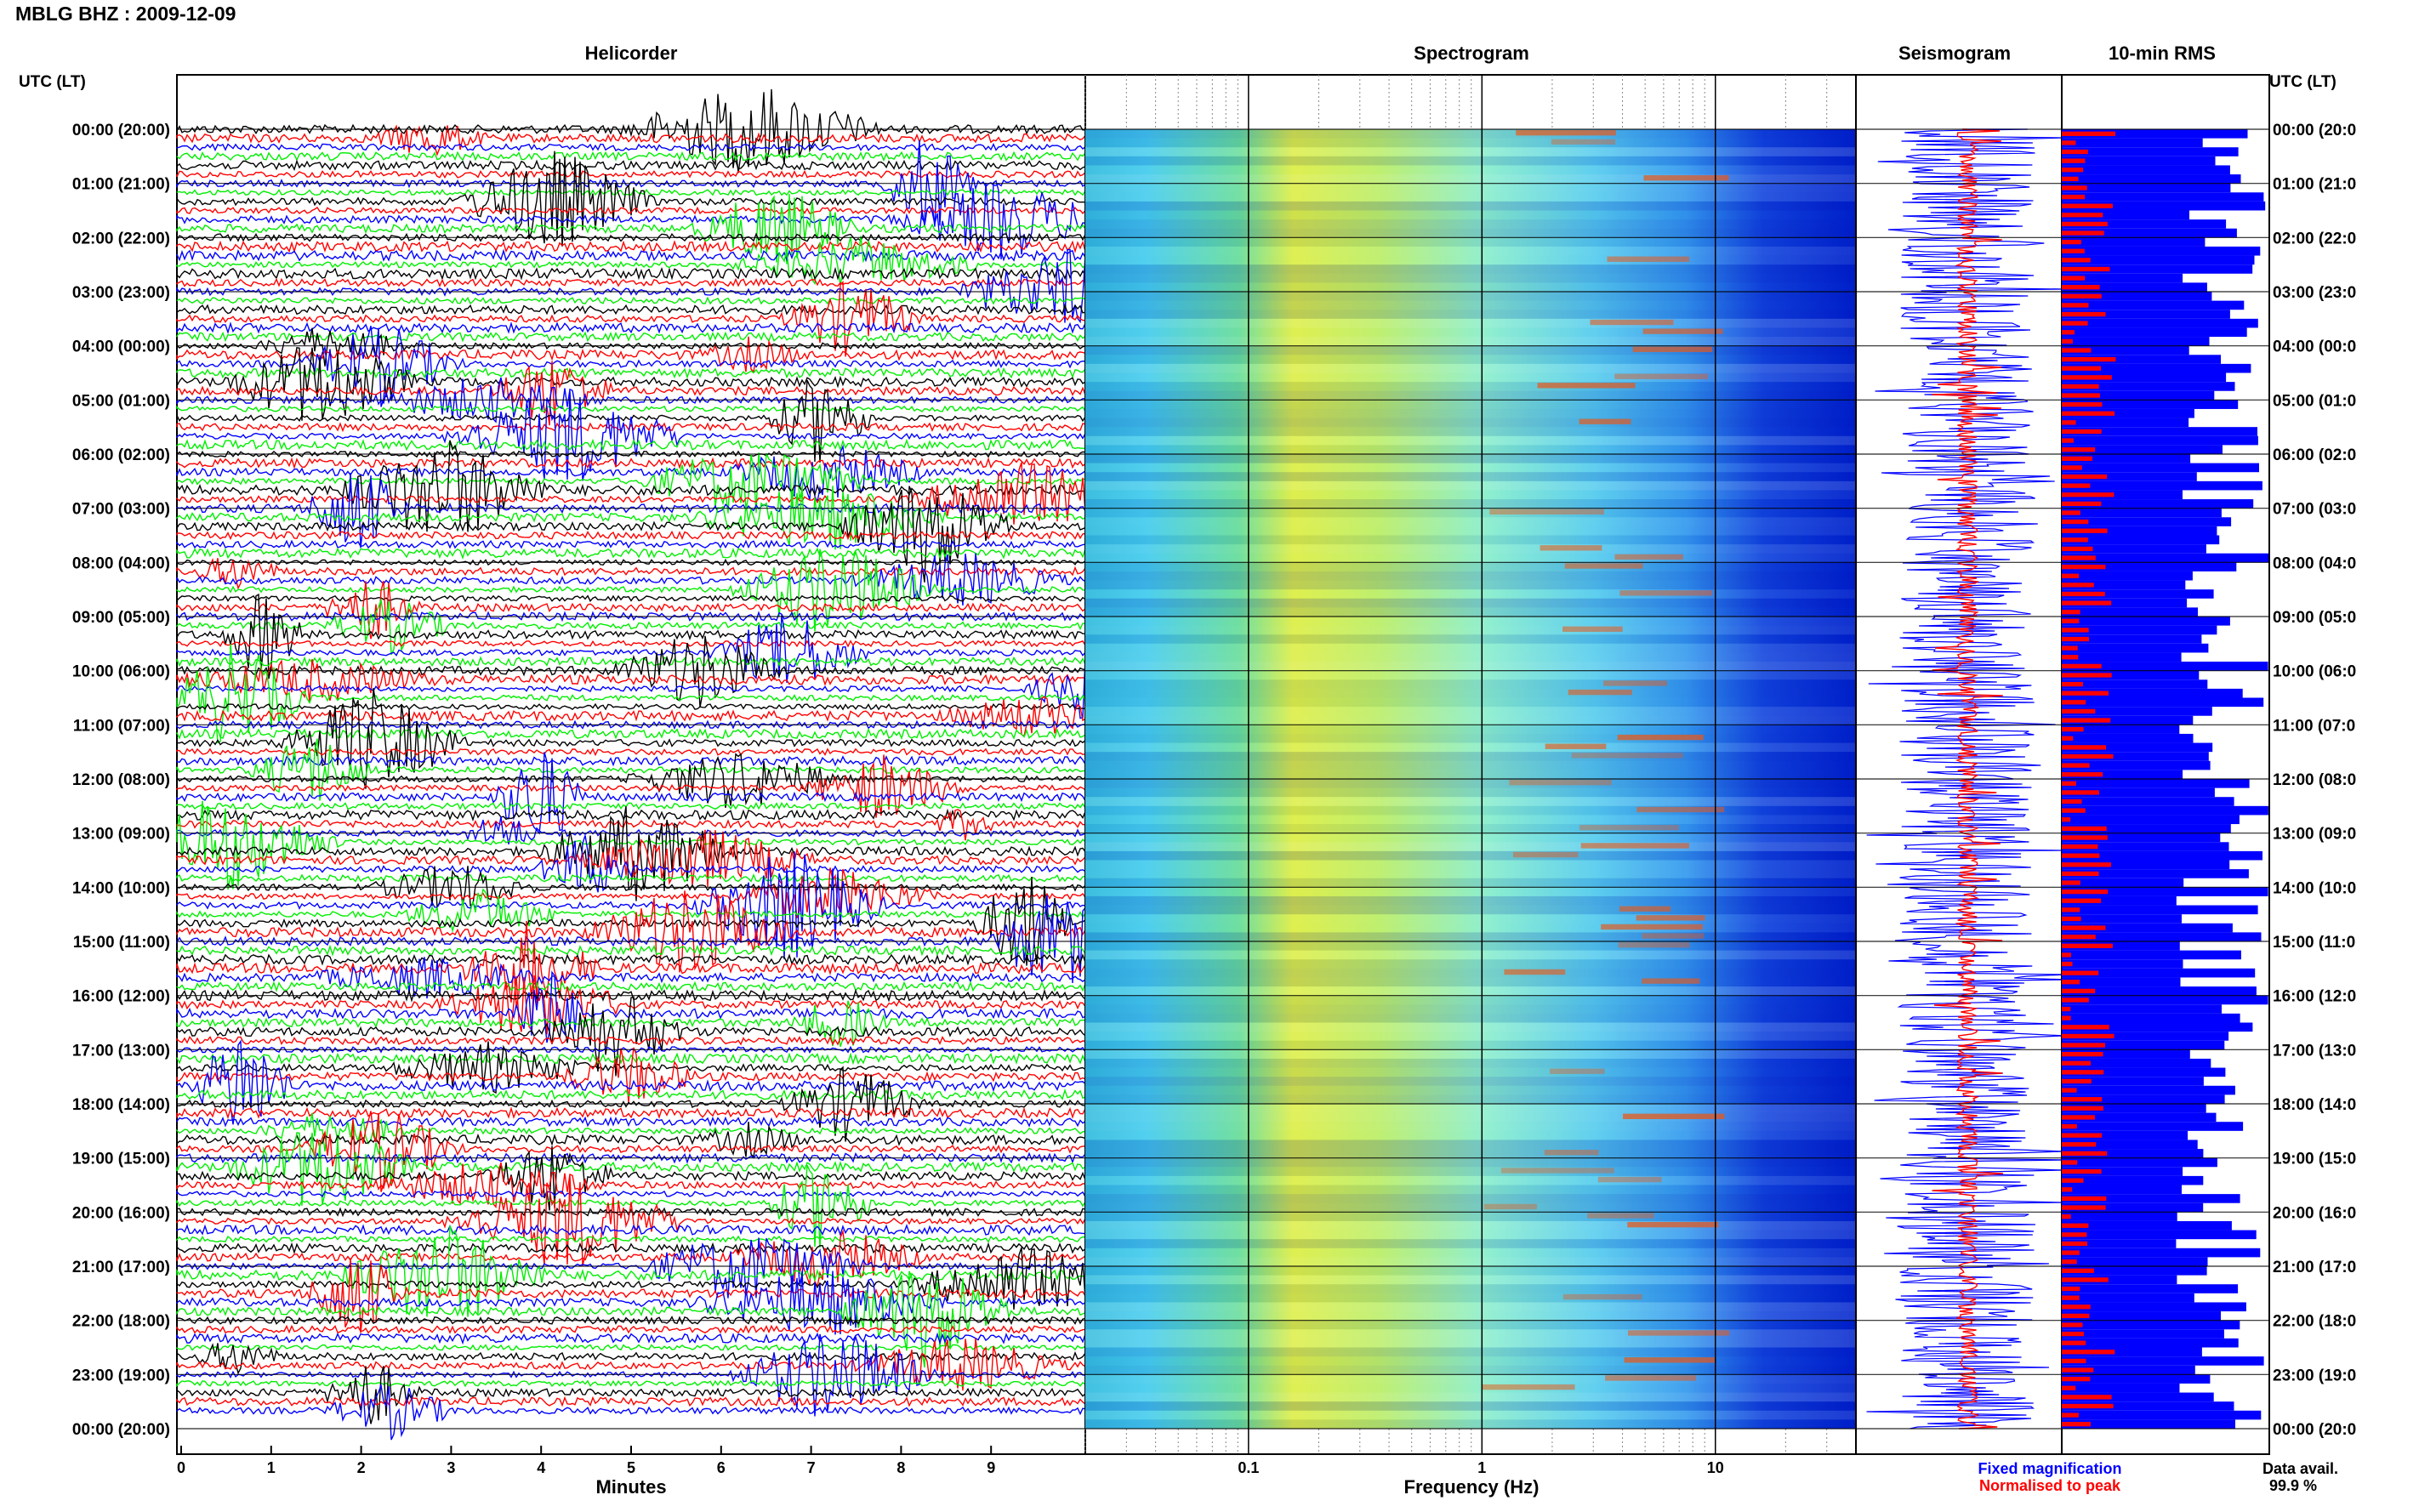 This screenshot has height=1512, width=2419. What do you see at coordinates (2314, 997) in the screenshot?
I see `time-label-right: 16:00 (12:0` at bounding box center [2314, 997].